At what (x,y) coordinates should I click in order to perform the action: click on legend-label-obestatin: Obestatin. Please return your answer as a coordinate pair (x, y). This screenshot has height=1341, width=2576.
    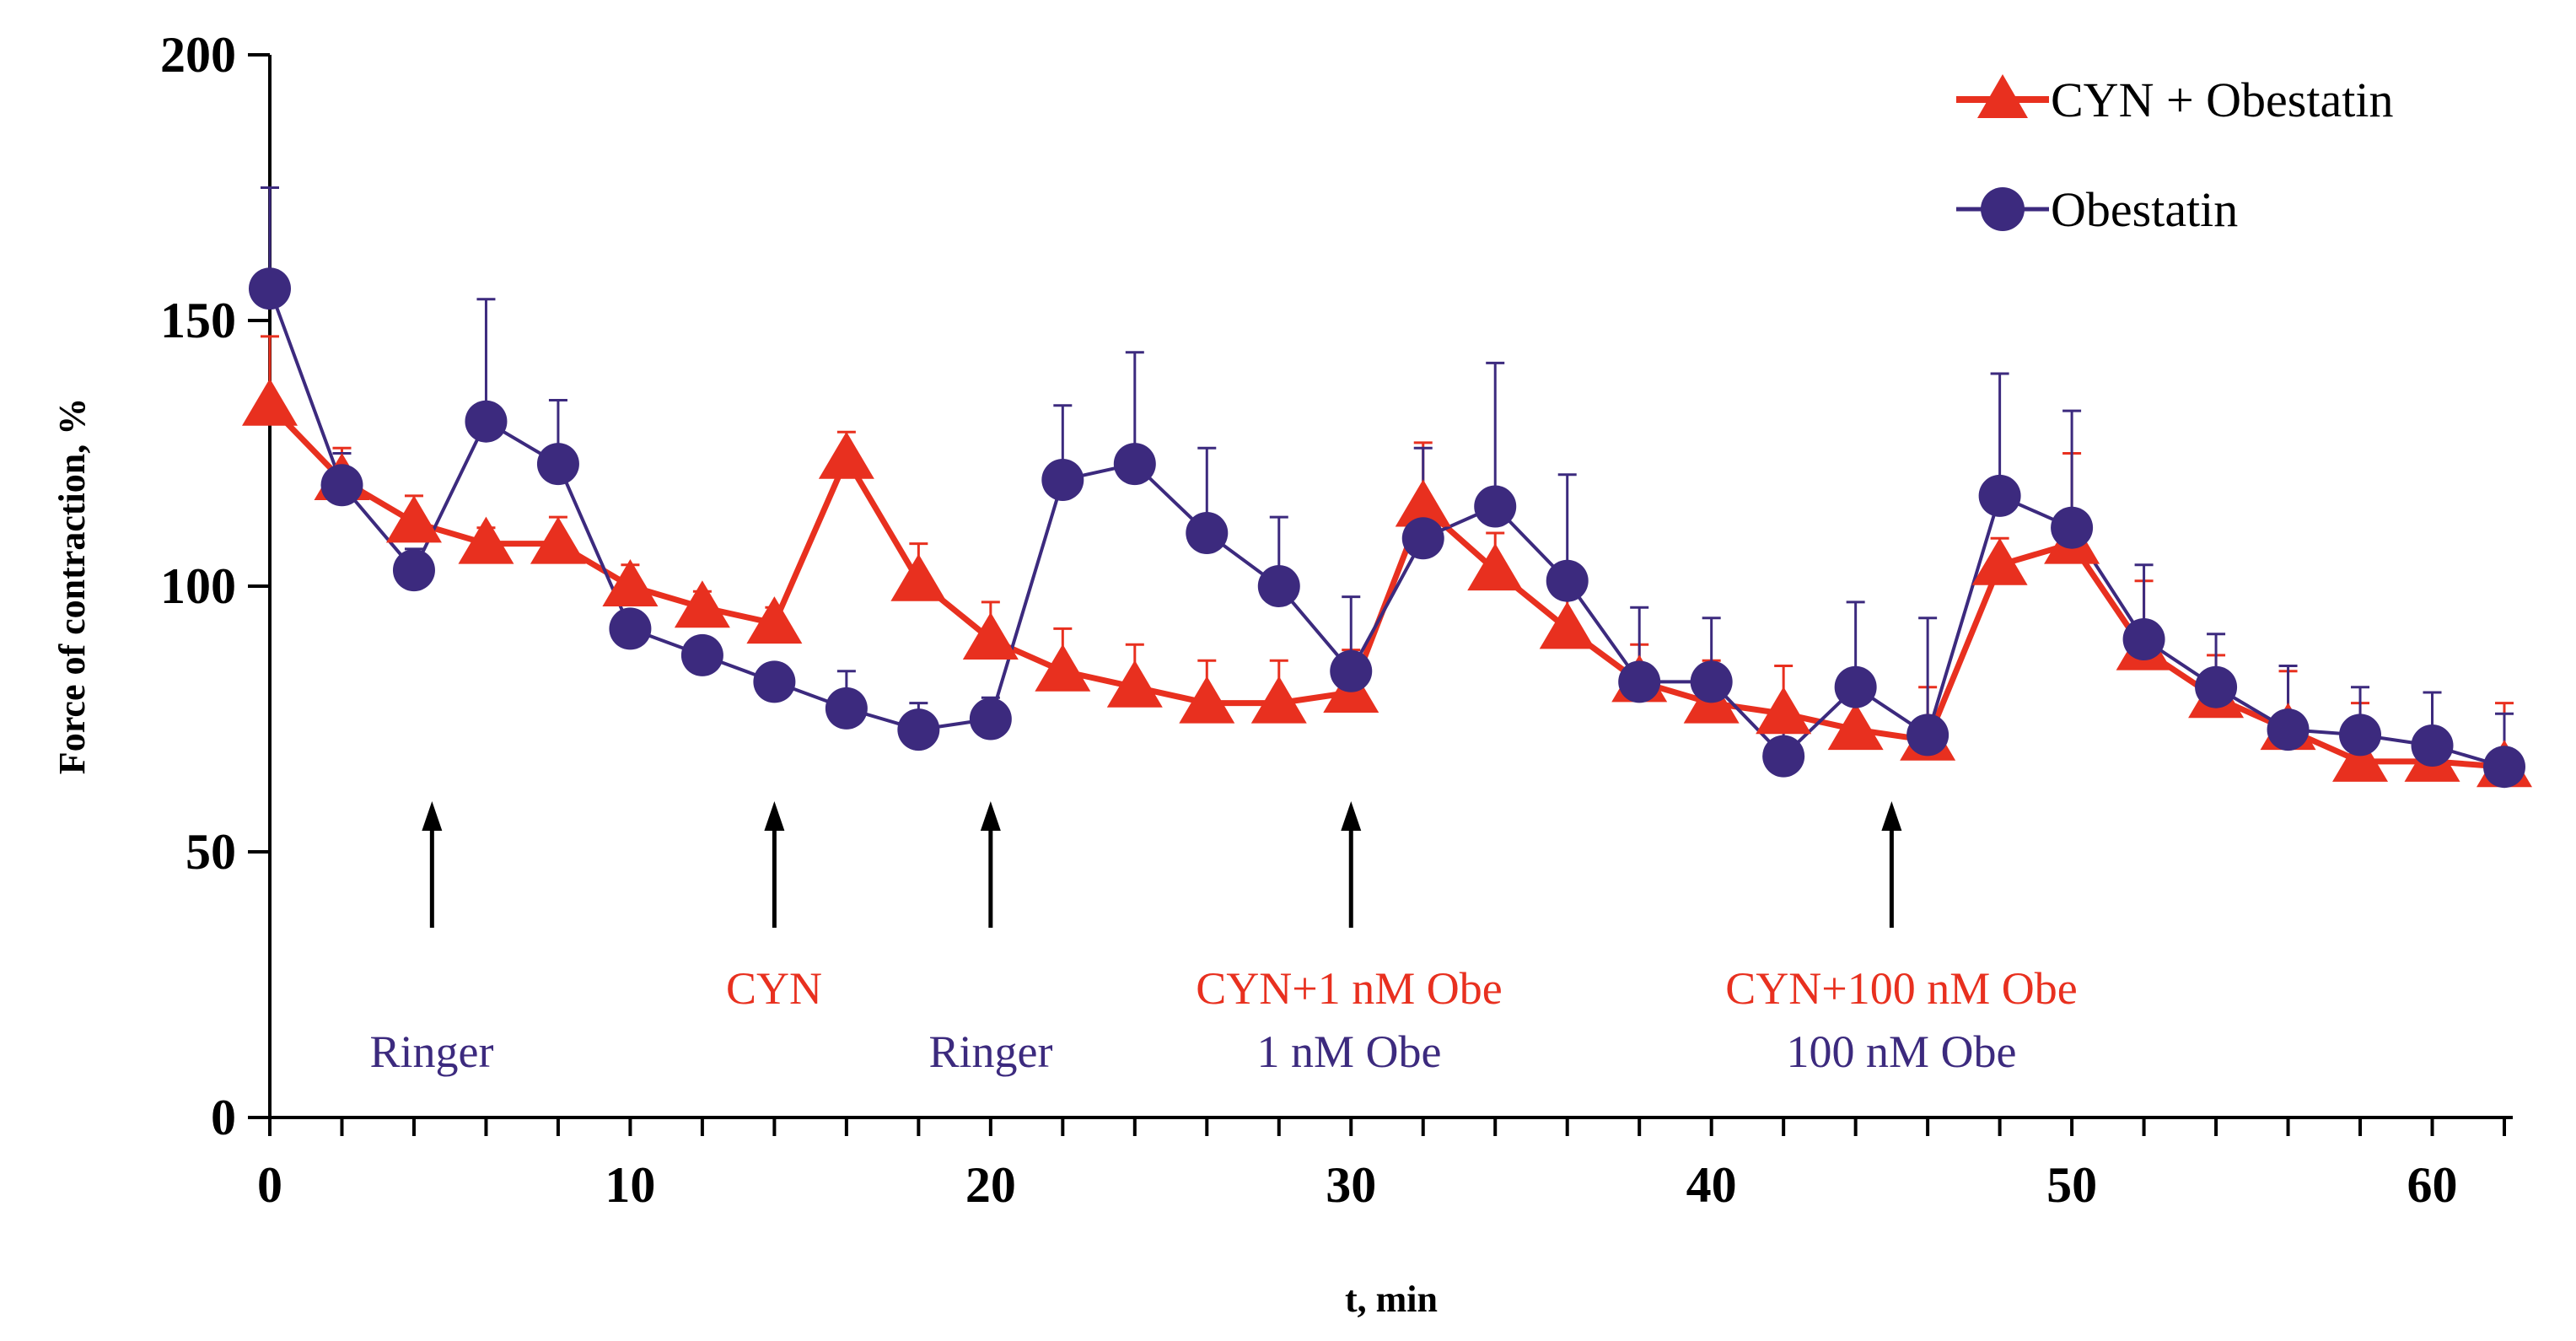
    Looking at the image, I should click on (2144, 209).